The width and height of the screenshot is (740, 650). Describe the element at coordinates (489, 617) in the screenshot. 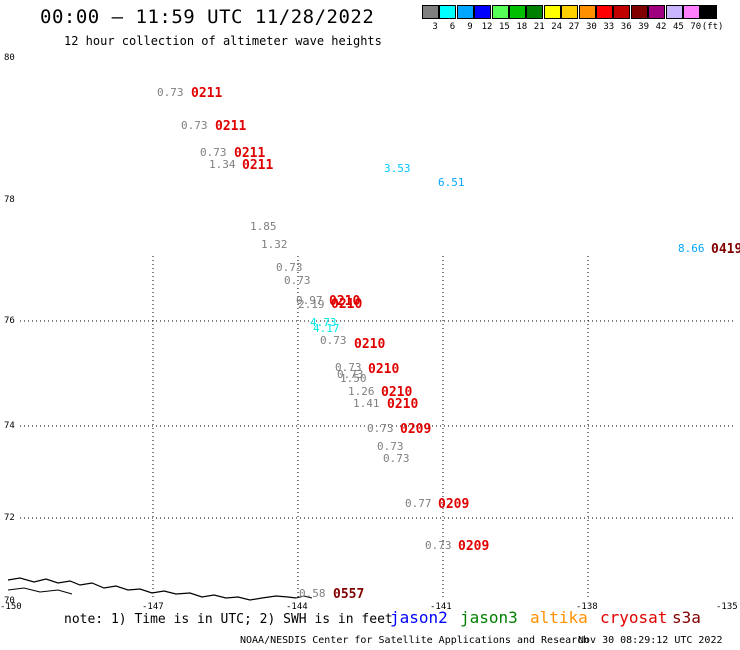

I see `legend-jason3: jason3` at that location.